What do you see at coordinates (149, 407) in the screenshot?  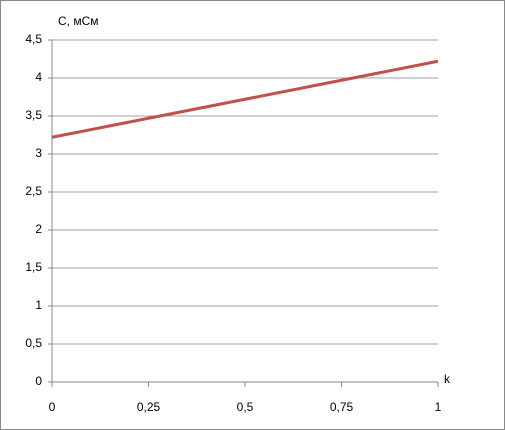 I see `x-tick-label: 0,25` at bounding box center [149, 407].